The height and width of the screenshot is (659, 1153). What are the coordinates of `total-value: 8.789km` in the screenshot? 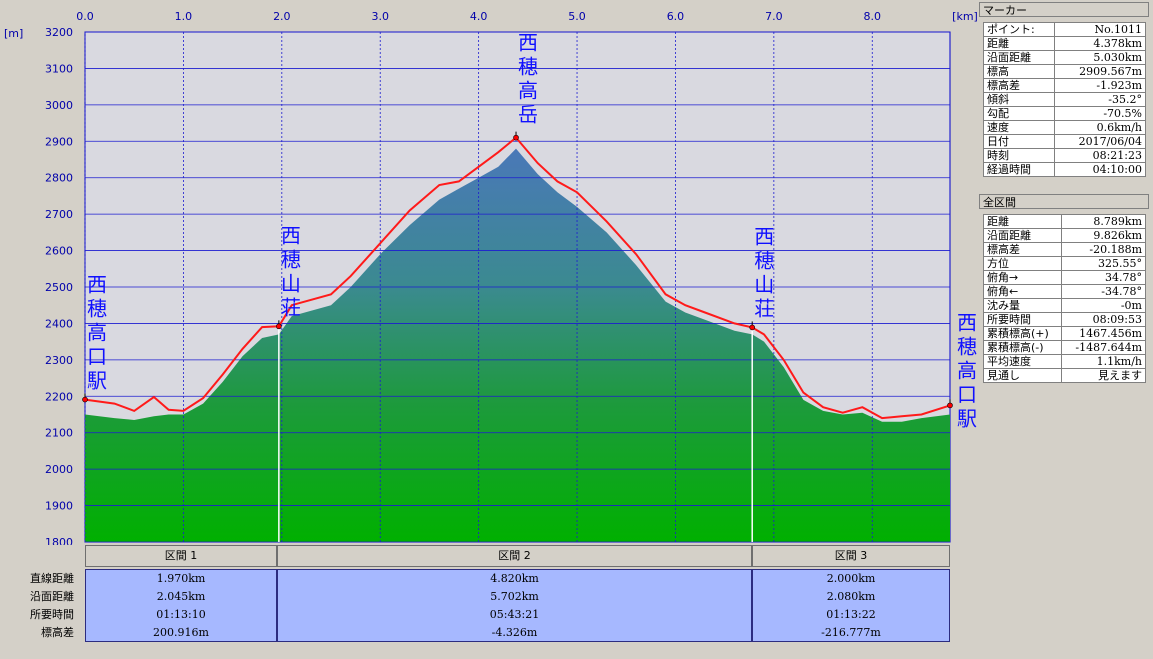 It's located at (1103, 221).